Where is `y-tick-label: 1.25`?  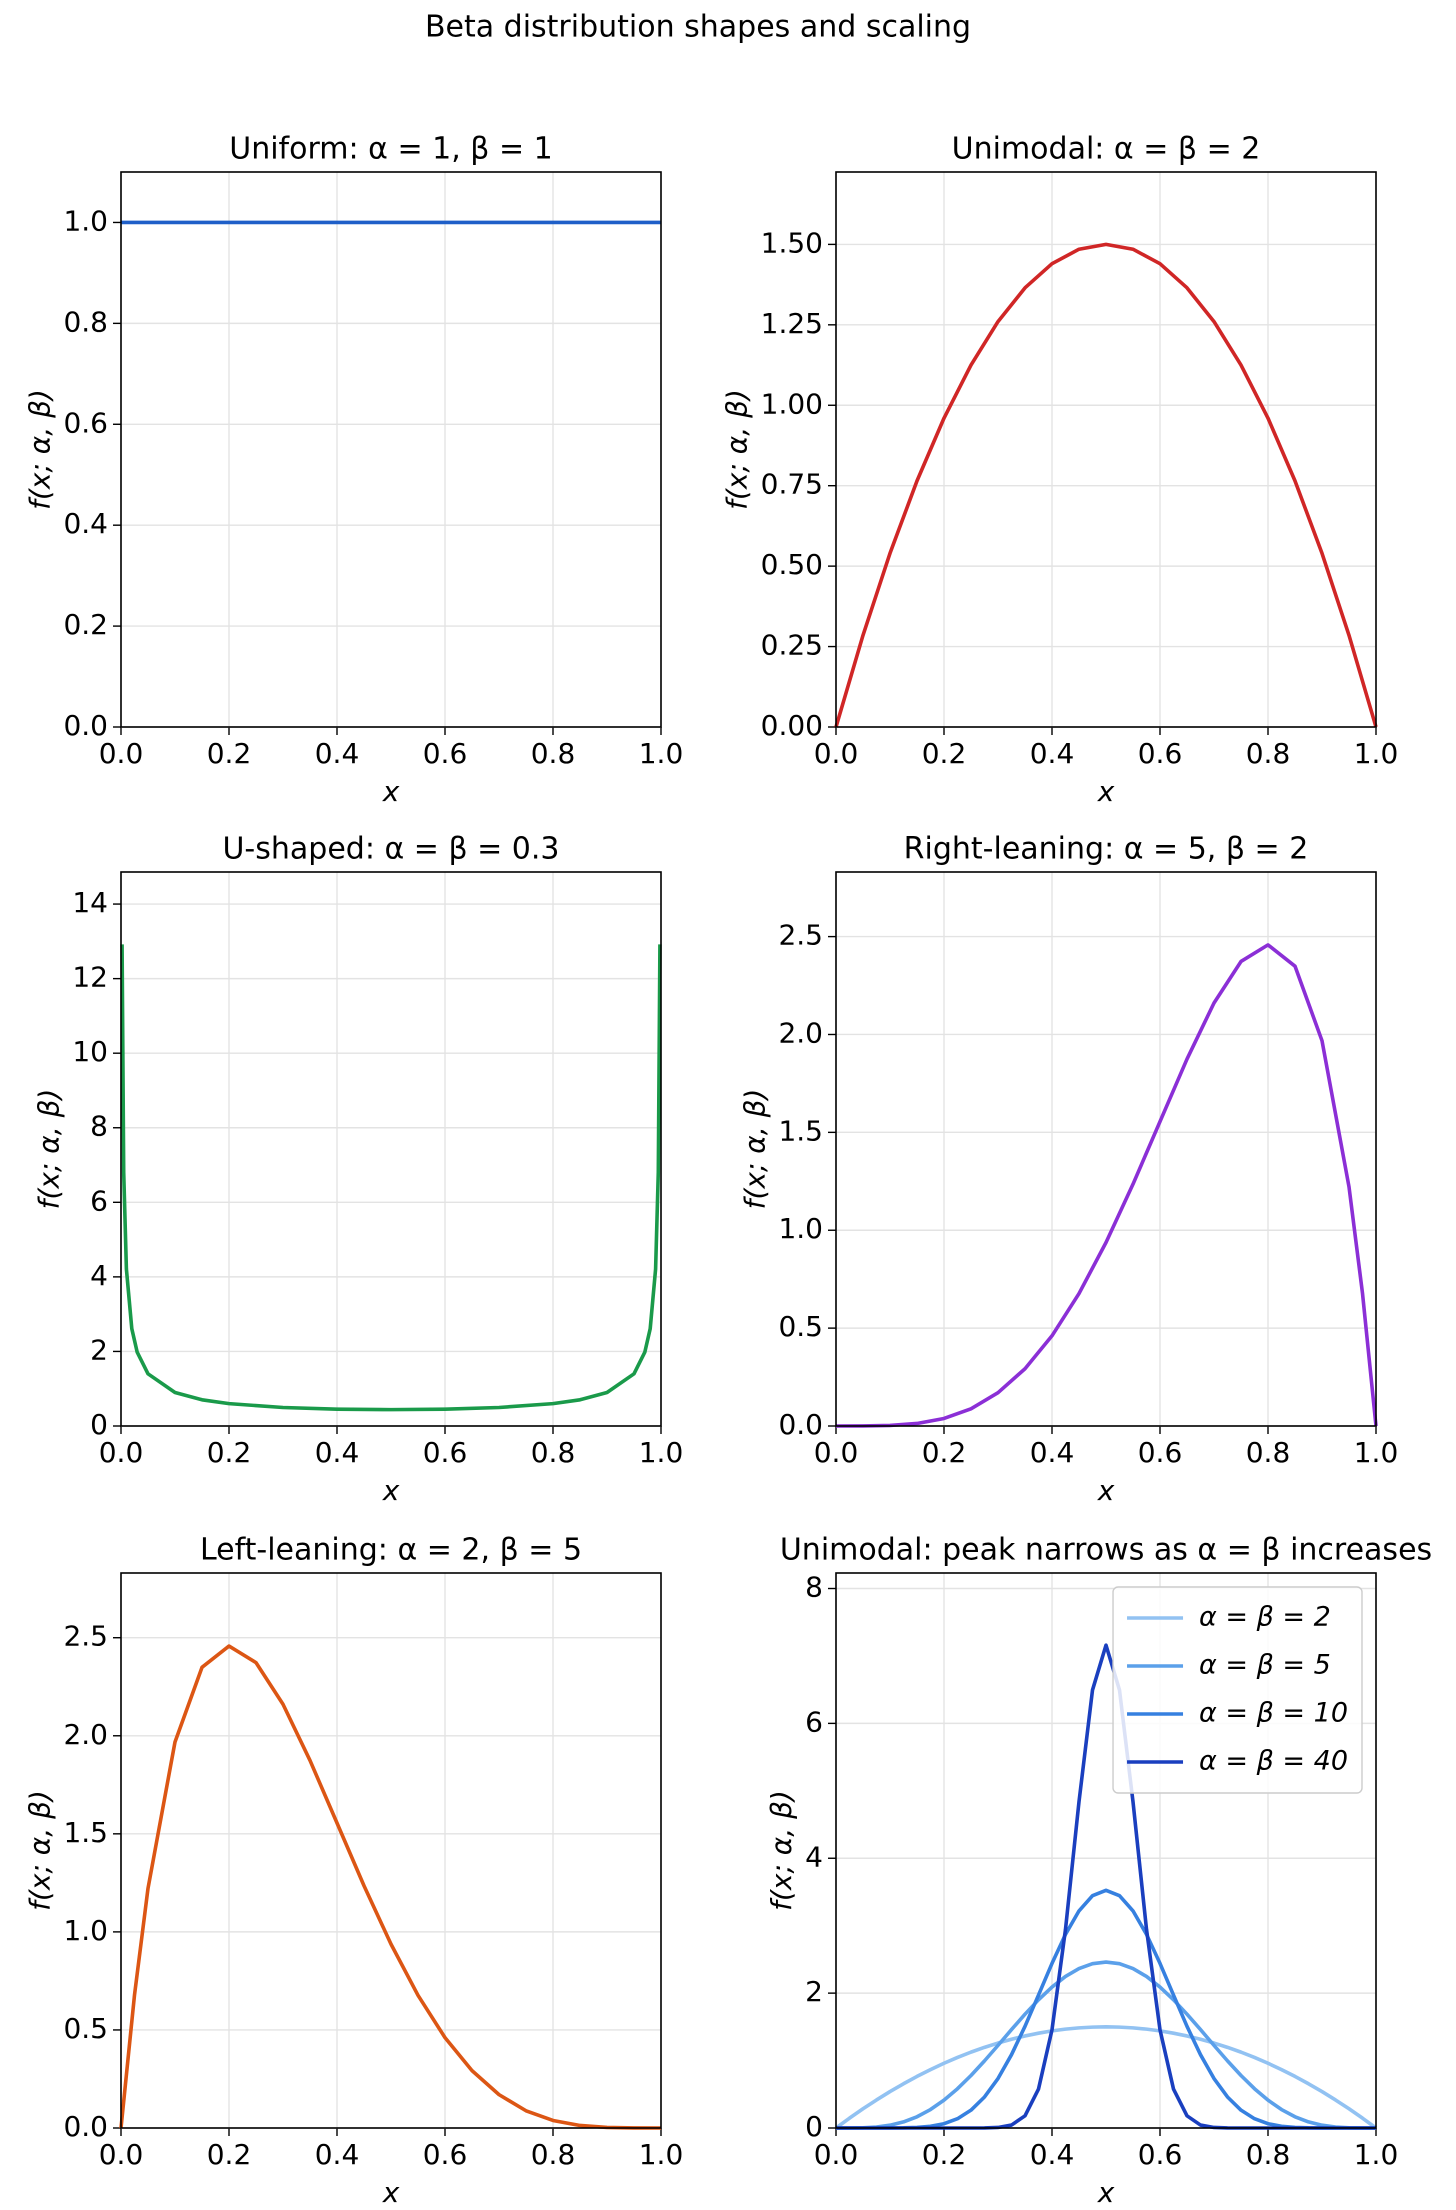
y-tick-label: 1.25 is located at coordinates (792, 323).